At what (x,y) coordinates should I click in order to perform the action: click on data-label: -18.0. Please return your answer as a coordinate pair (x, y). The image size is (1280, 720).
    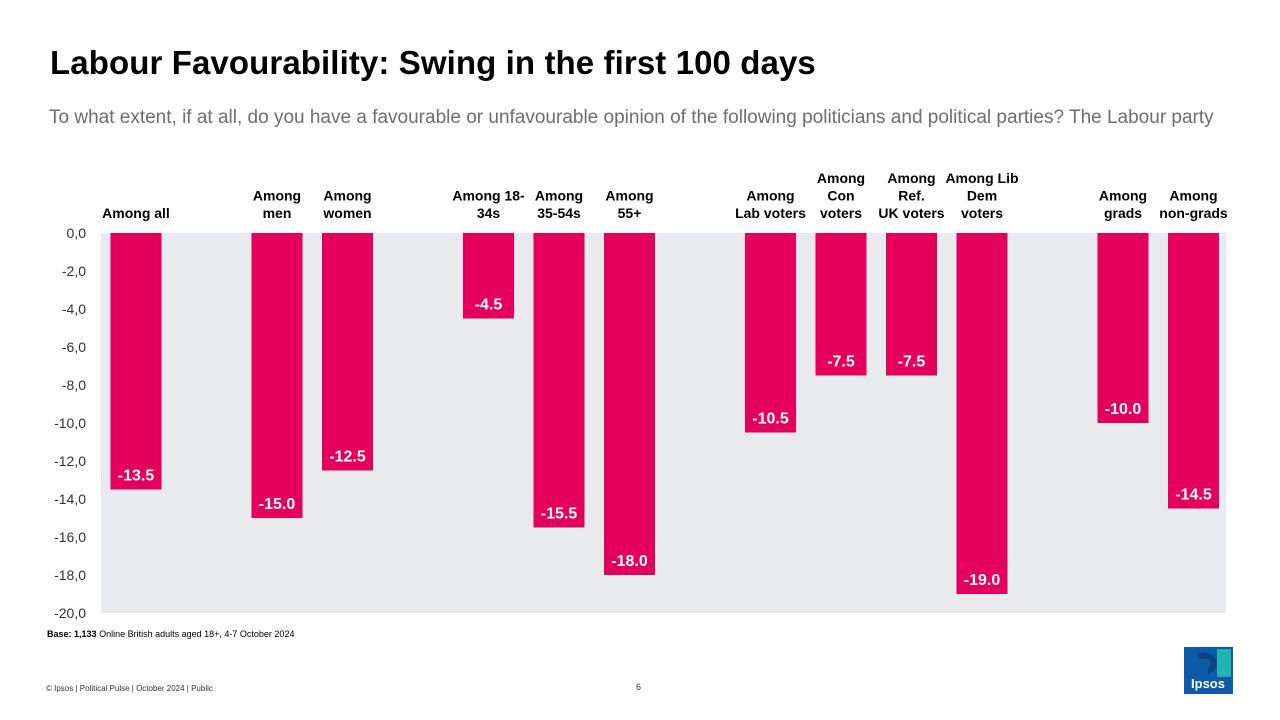
    Looking at the image, I should click on (629, 561).